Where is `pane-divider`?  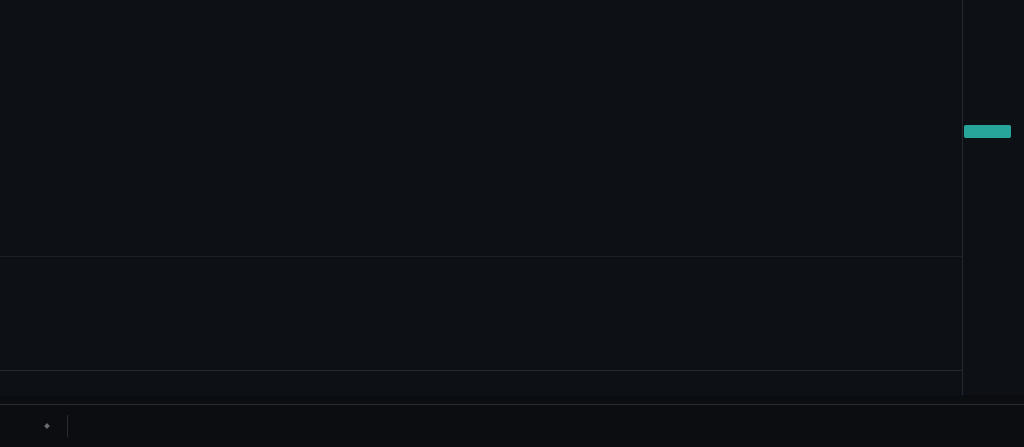 pane-divider is located at coordinates (481, 256).